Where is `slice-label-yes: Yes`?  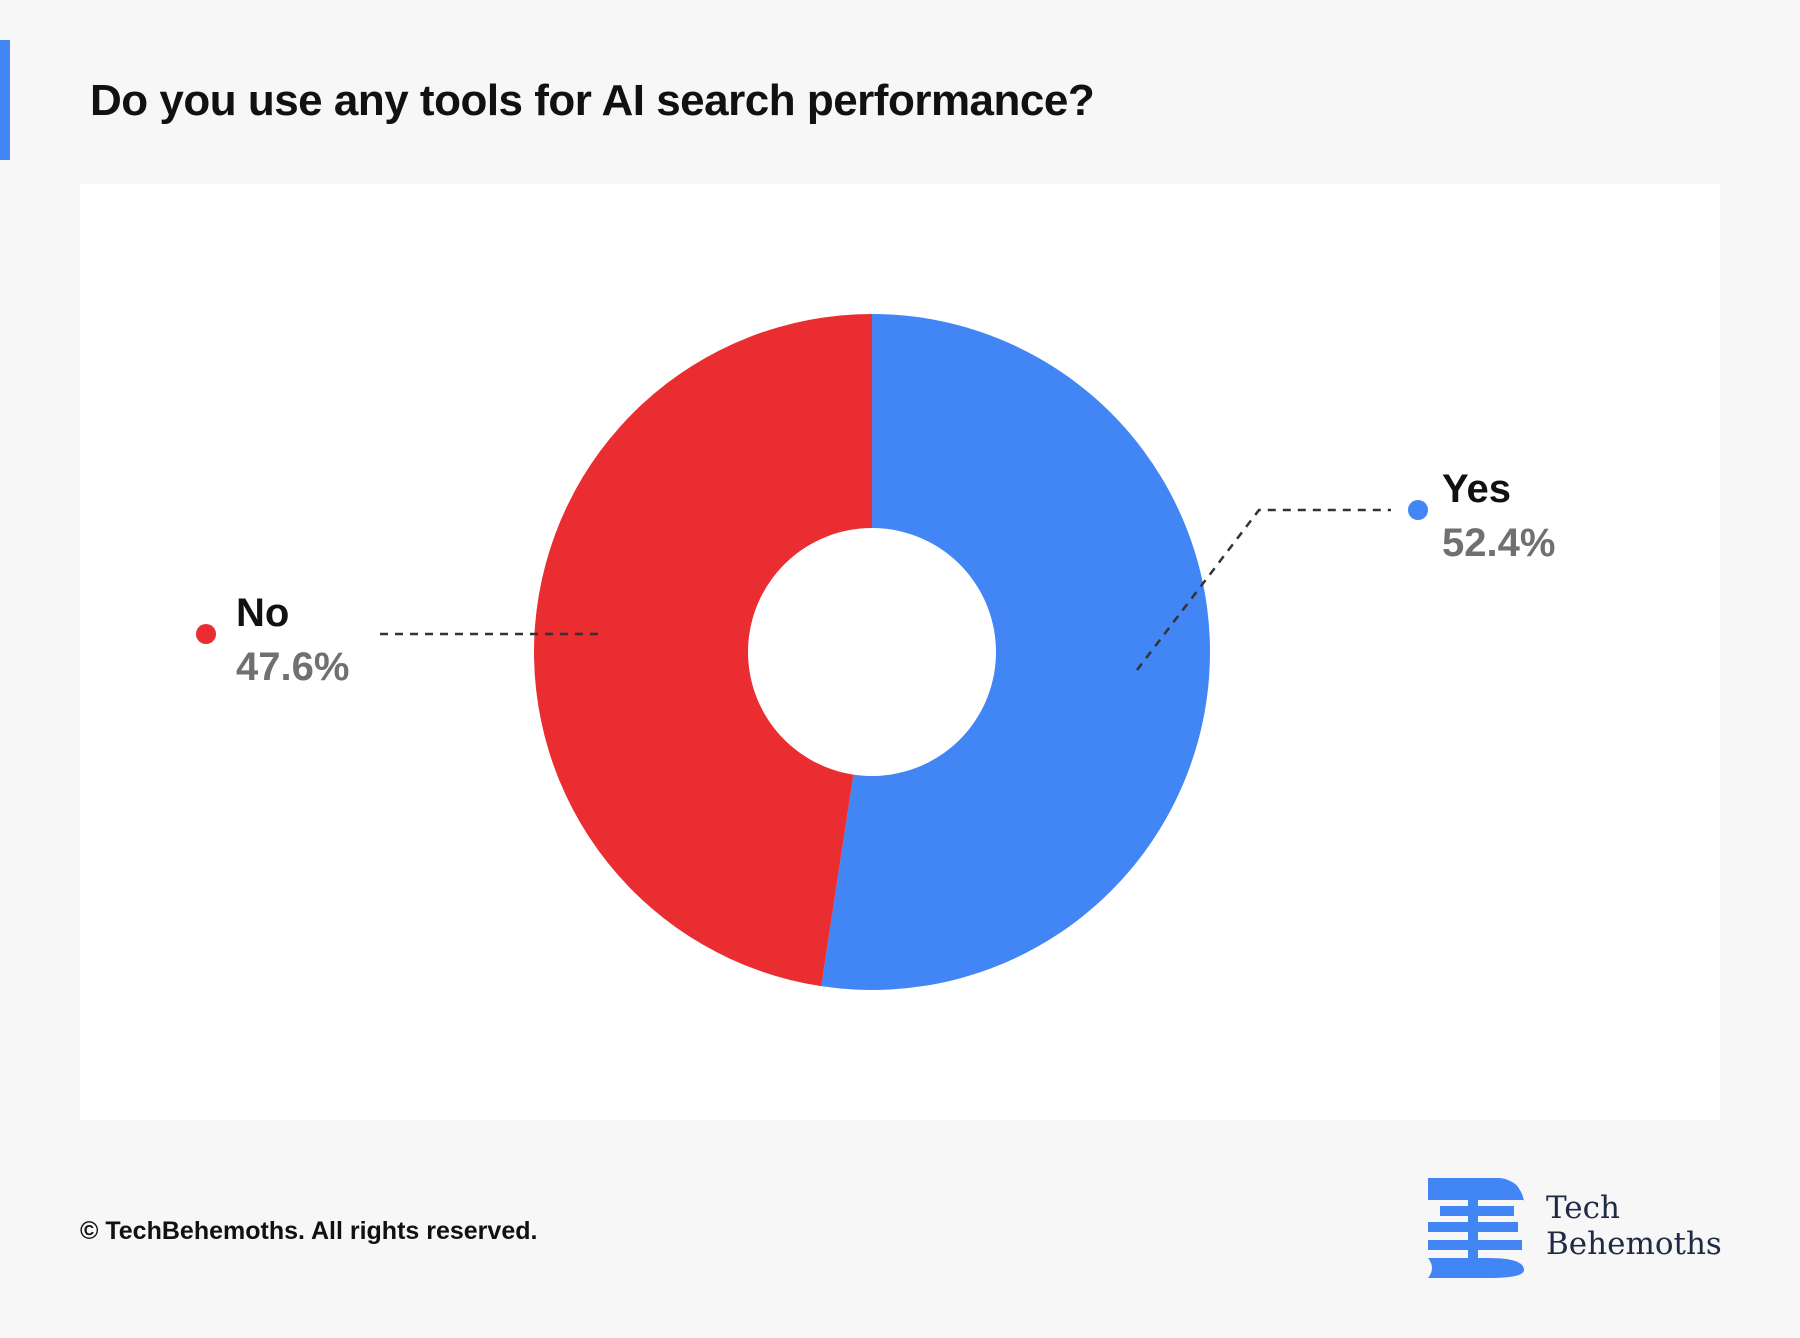 slice-label-yes: Yes is located at coordinates (1476, 489).